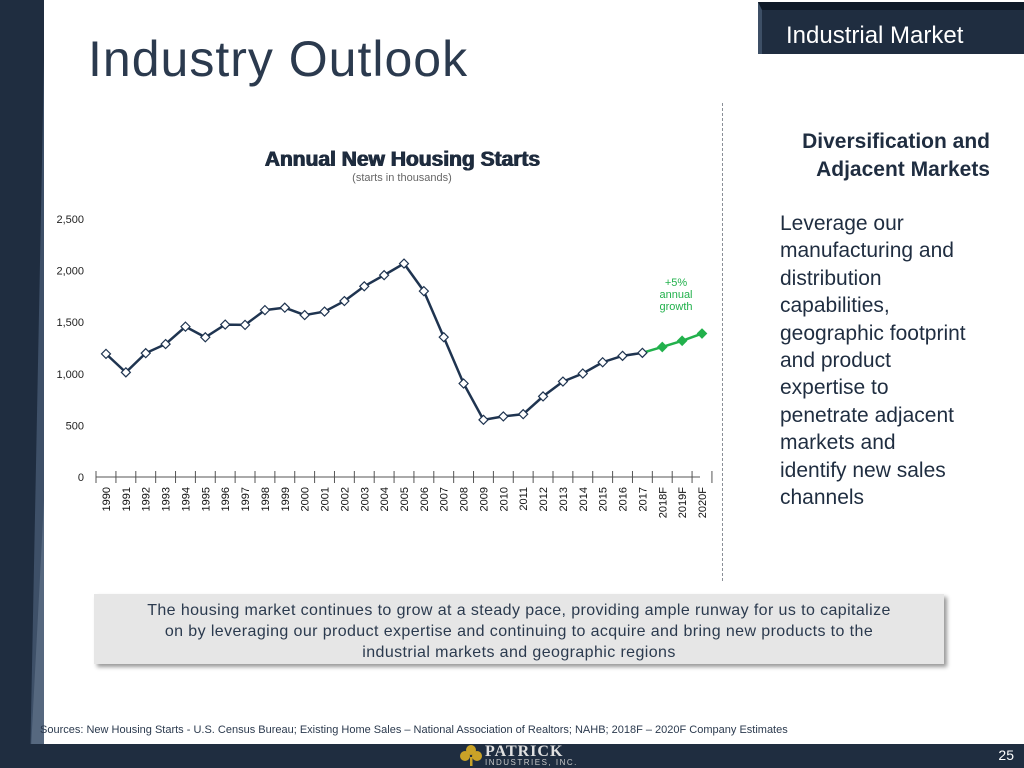 Image resolution: width=1024 pixels, height=768 pixels. Describe the element at coordinates (842, 223) in the screenshot. I see `side-panel-body-line: Leverage our` at that location.